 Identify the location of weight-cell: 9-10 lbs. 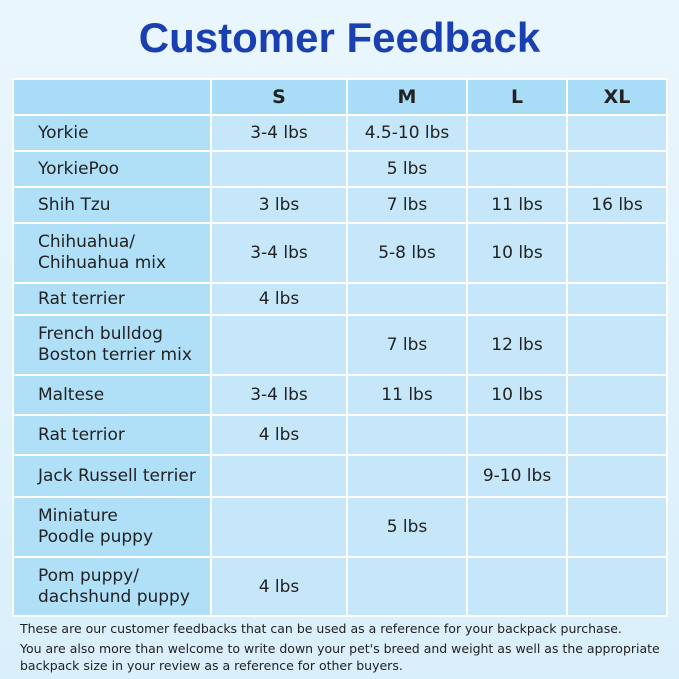
(517, 476).